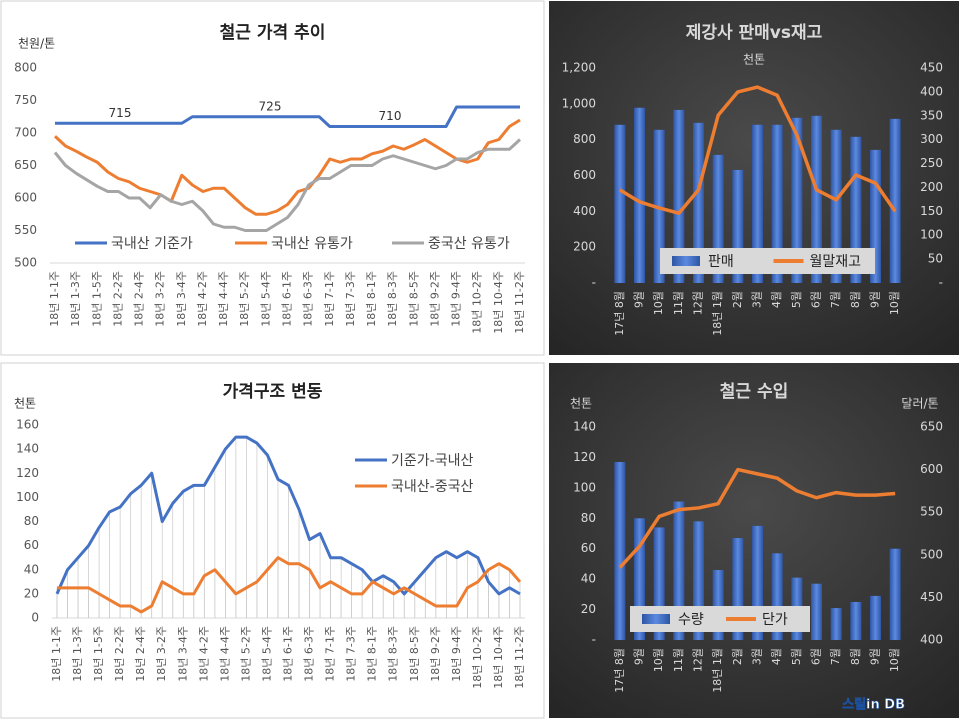  What do you see at coordinates (203, 654) in the screenshot?
I see `x-tick-label: 18년 4-2주` at bounding box center [203, 654].